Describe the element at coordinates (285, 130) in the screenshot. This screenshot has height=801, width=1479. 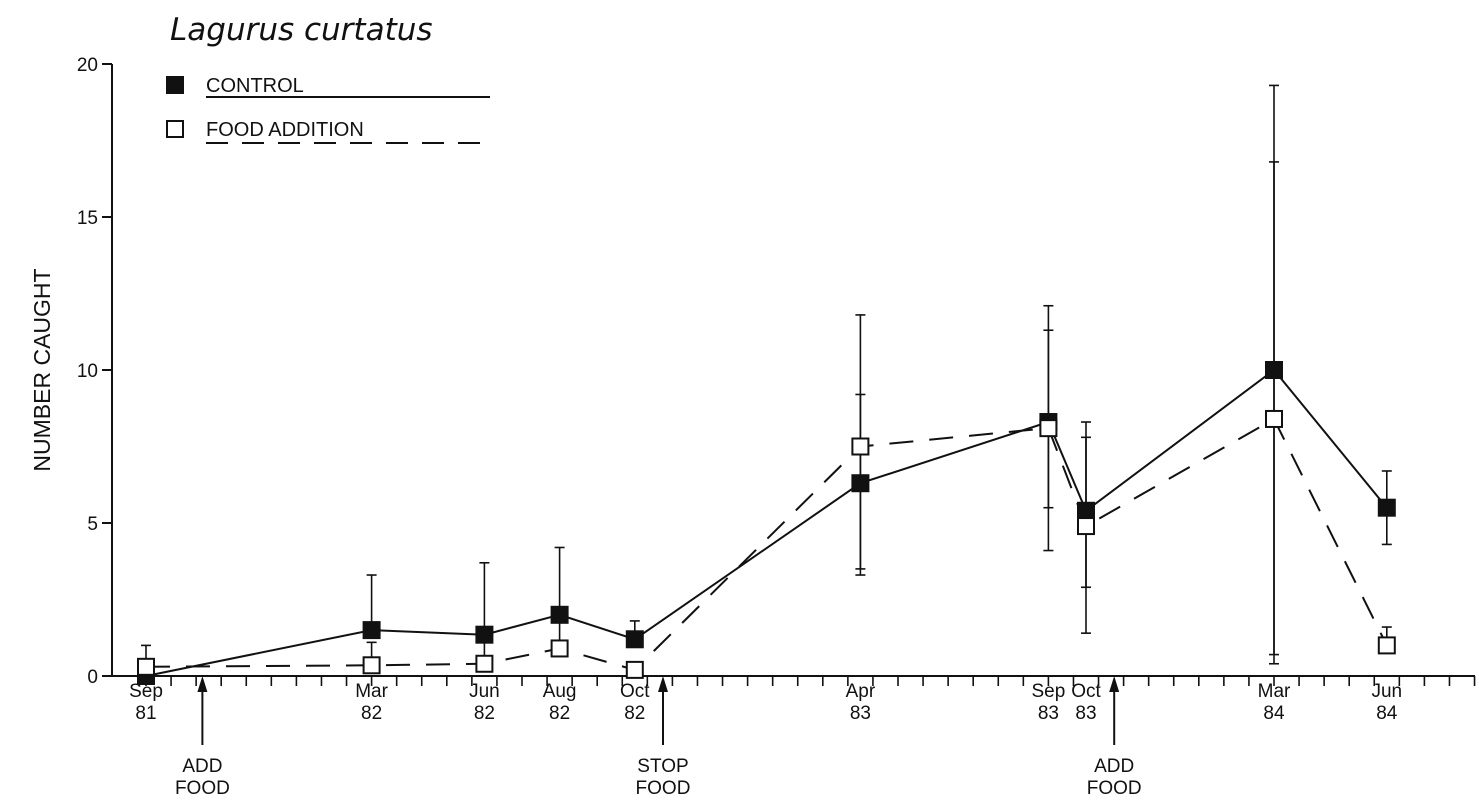
I see `legend-food-label: FOOD ADDITION` at that location.